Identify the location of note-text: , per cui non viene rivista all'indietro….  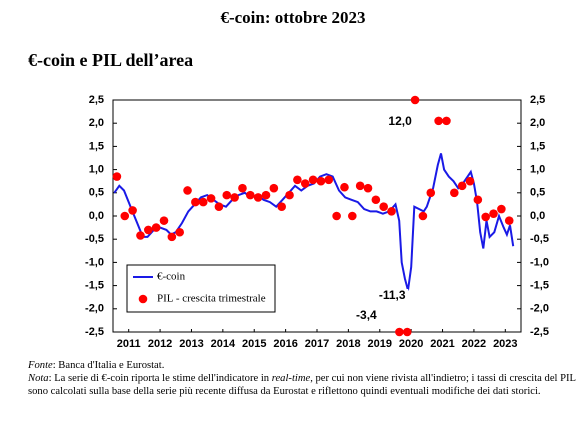
(302, 385).